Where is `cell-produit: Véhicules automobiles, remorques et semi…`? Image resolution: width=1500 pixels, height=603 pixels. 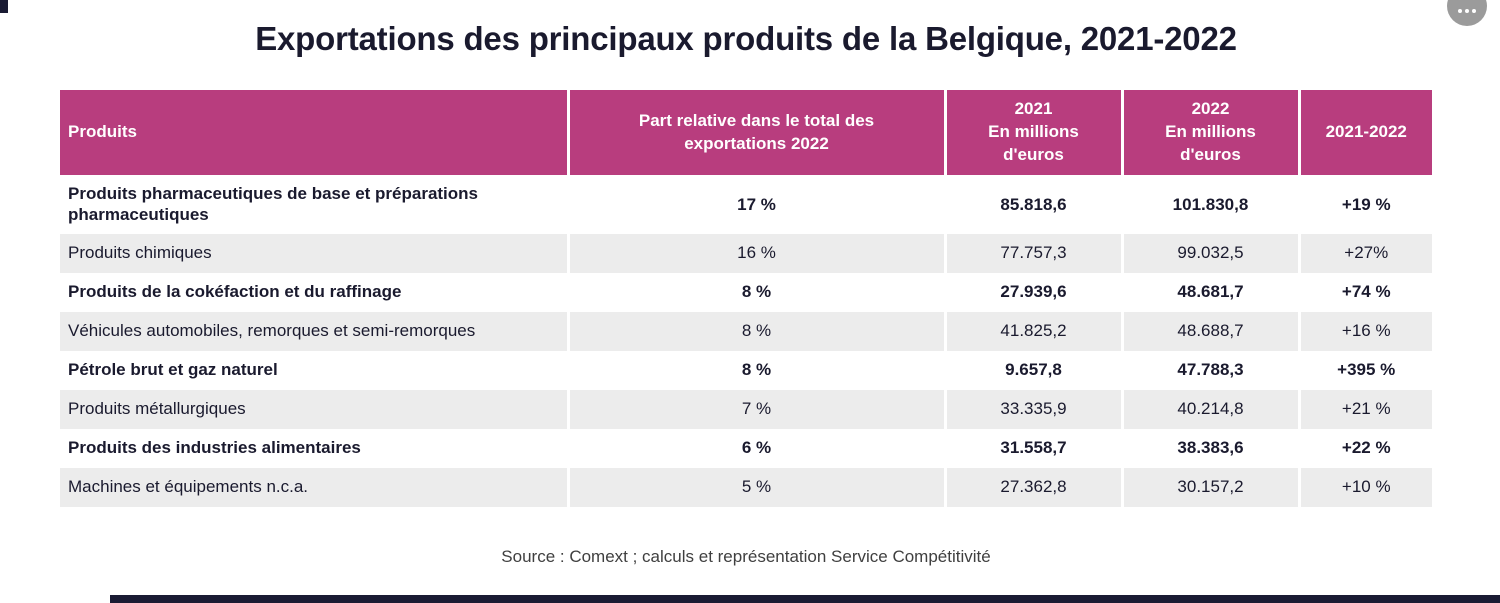
cell-produit: Véhicules automobiles, remorques et semi… is located at coordinates (272, 331).